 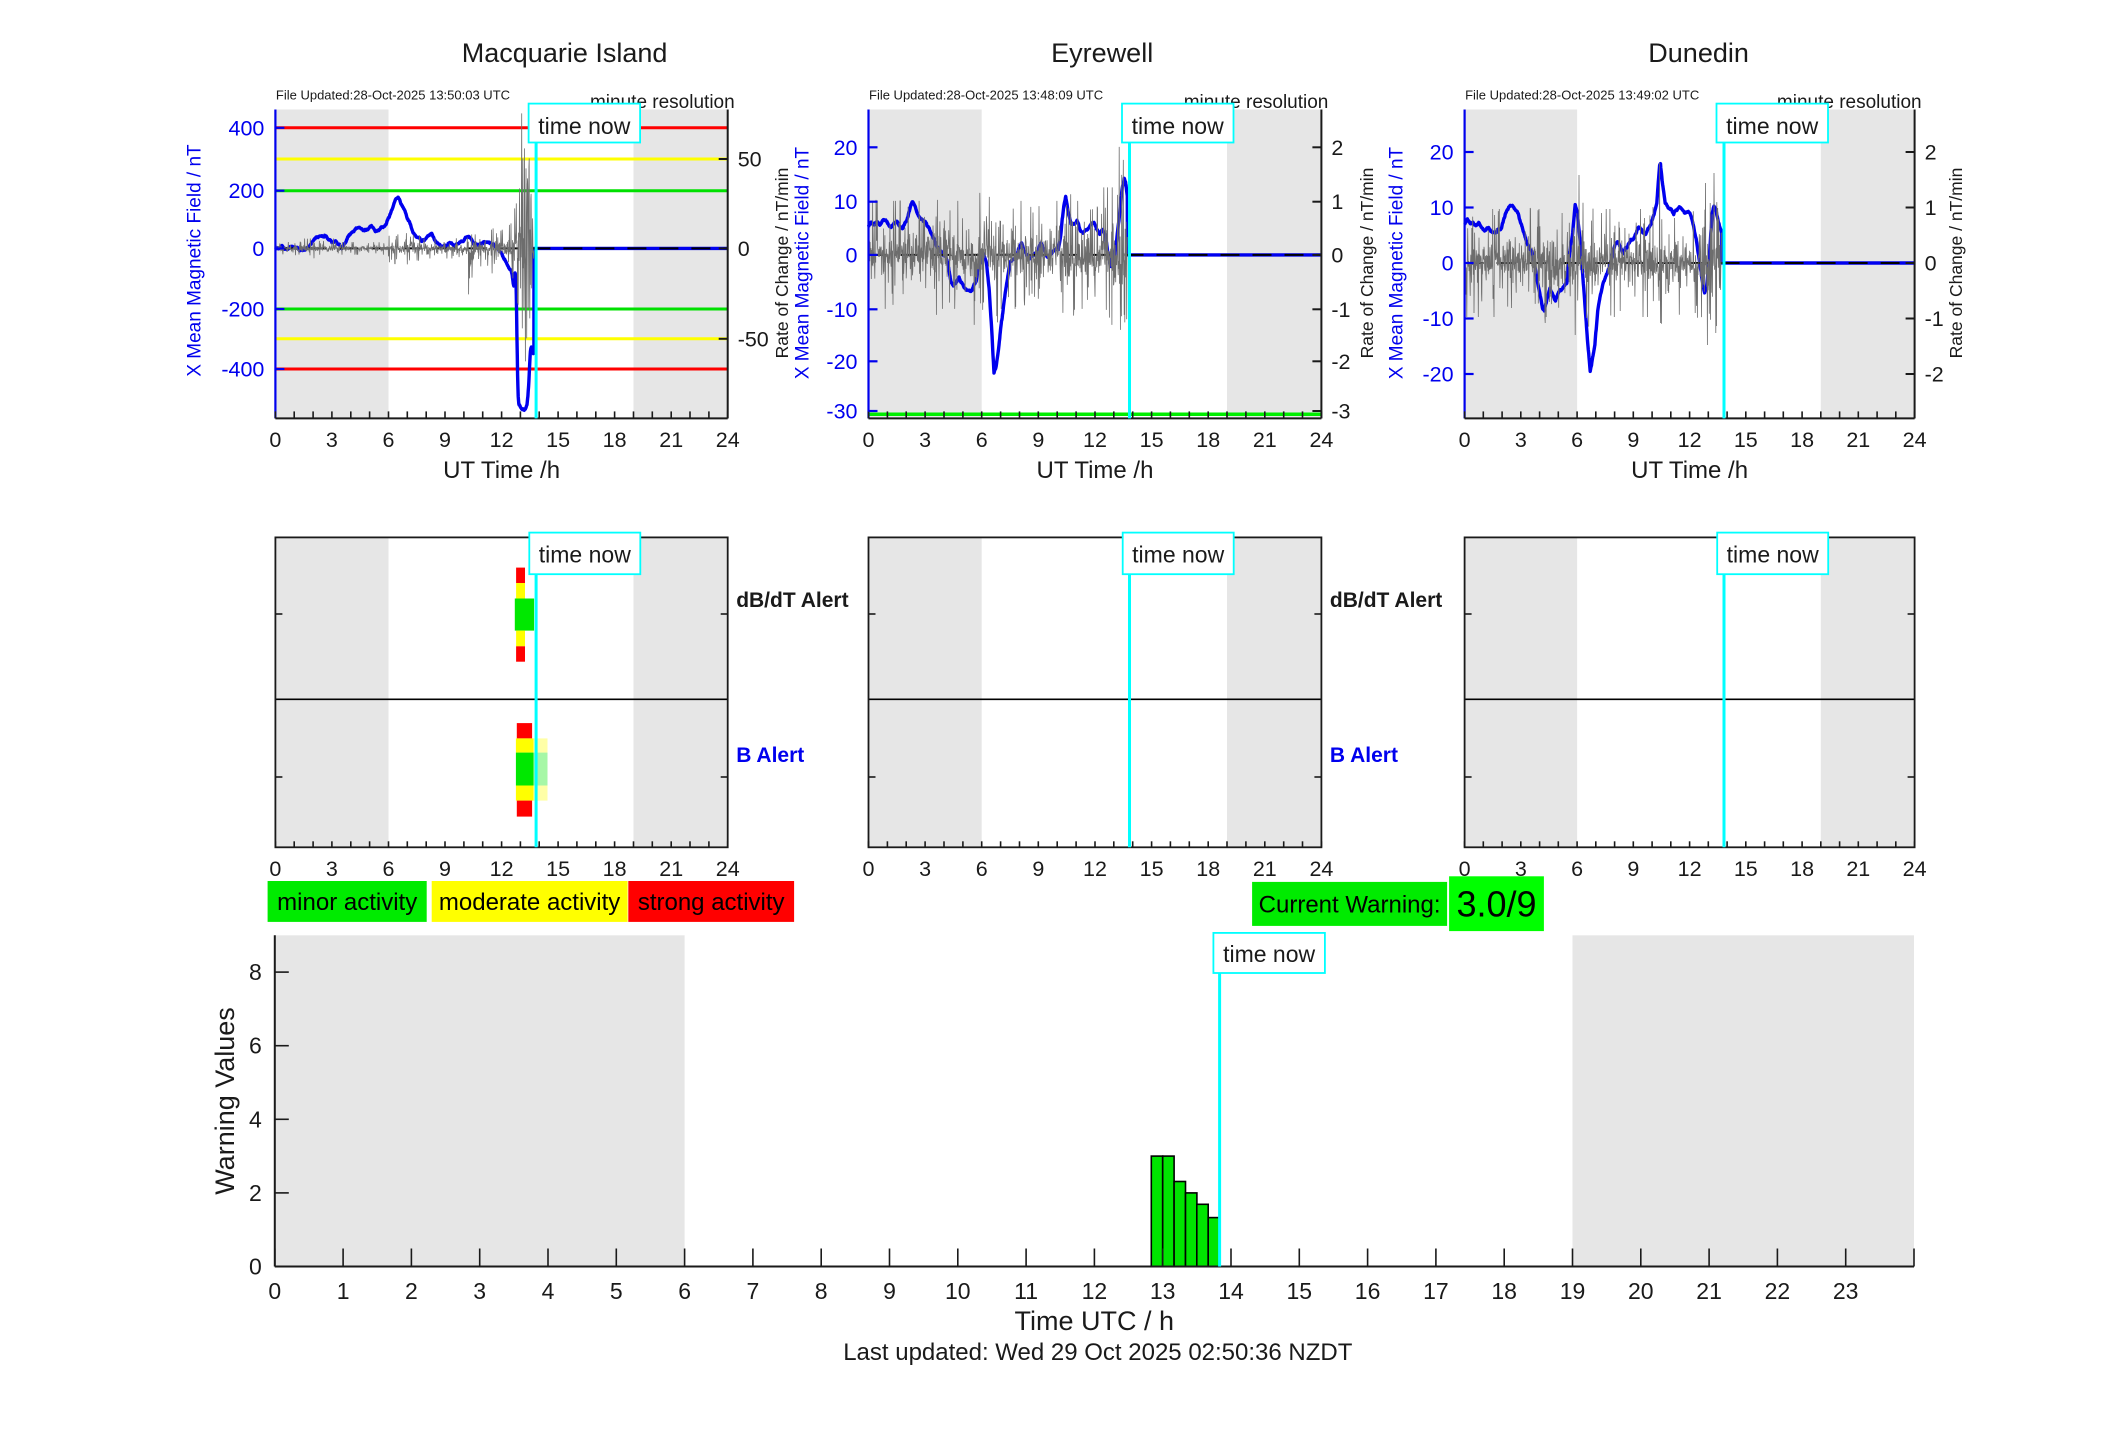 I want to click on svg-text: 10, so click(x=846, y=202).